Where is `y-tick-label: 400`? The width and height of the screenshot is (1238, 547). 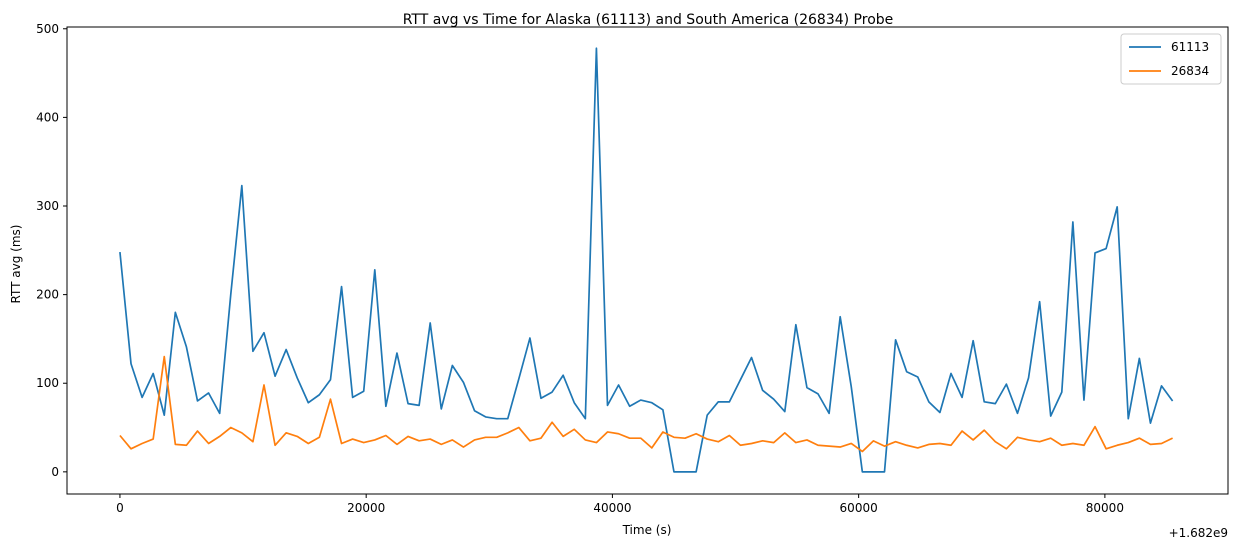
y-tick-label: 400 is located at coordinates (47, 117).